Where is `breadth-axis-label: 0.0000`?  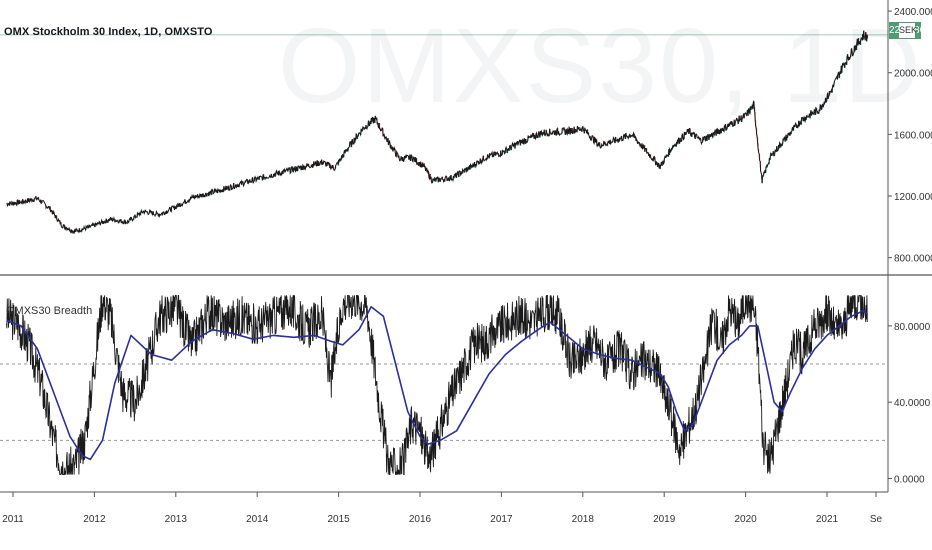 breadth-axis-label: 0.0000 is located at coordinates (909, 479).